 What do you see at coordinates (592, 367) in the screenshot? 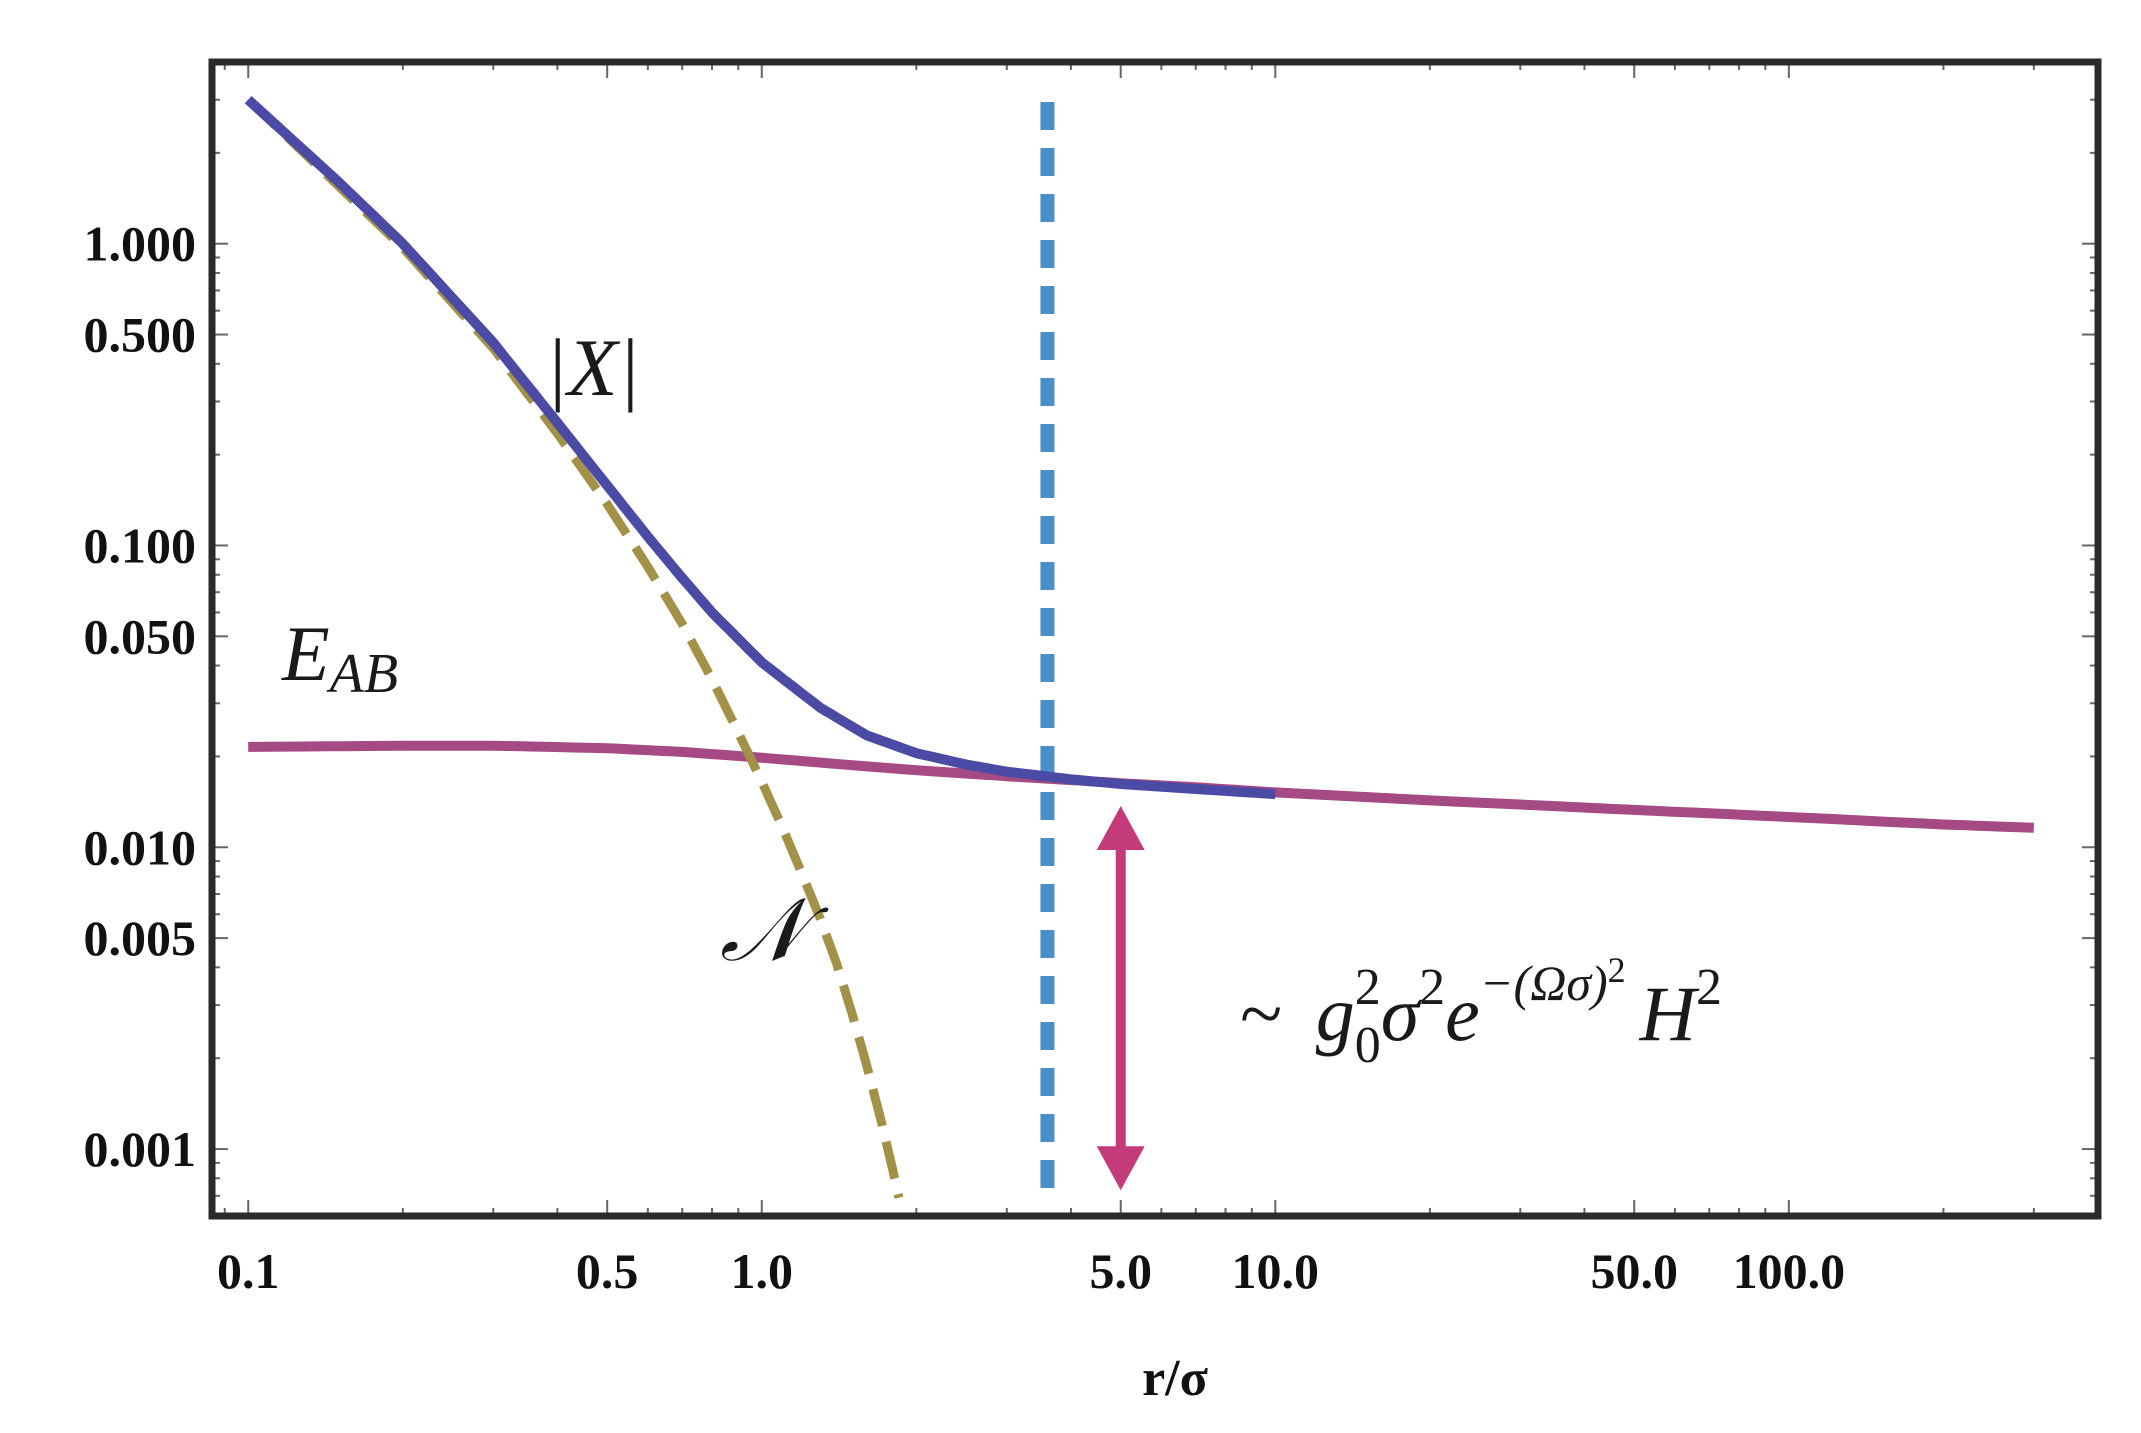
I see `annotation-abs-x: |X|` at bounding box center [592, 367].